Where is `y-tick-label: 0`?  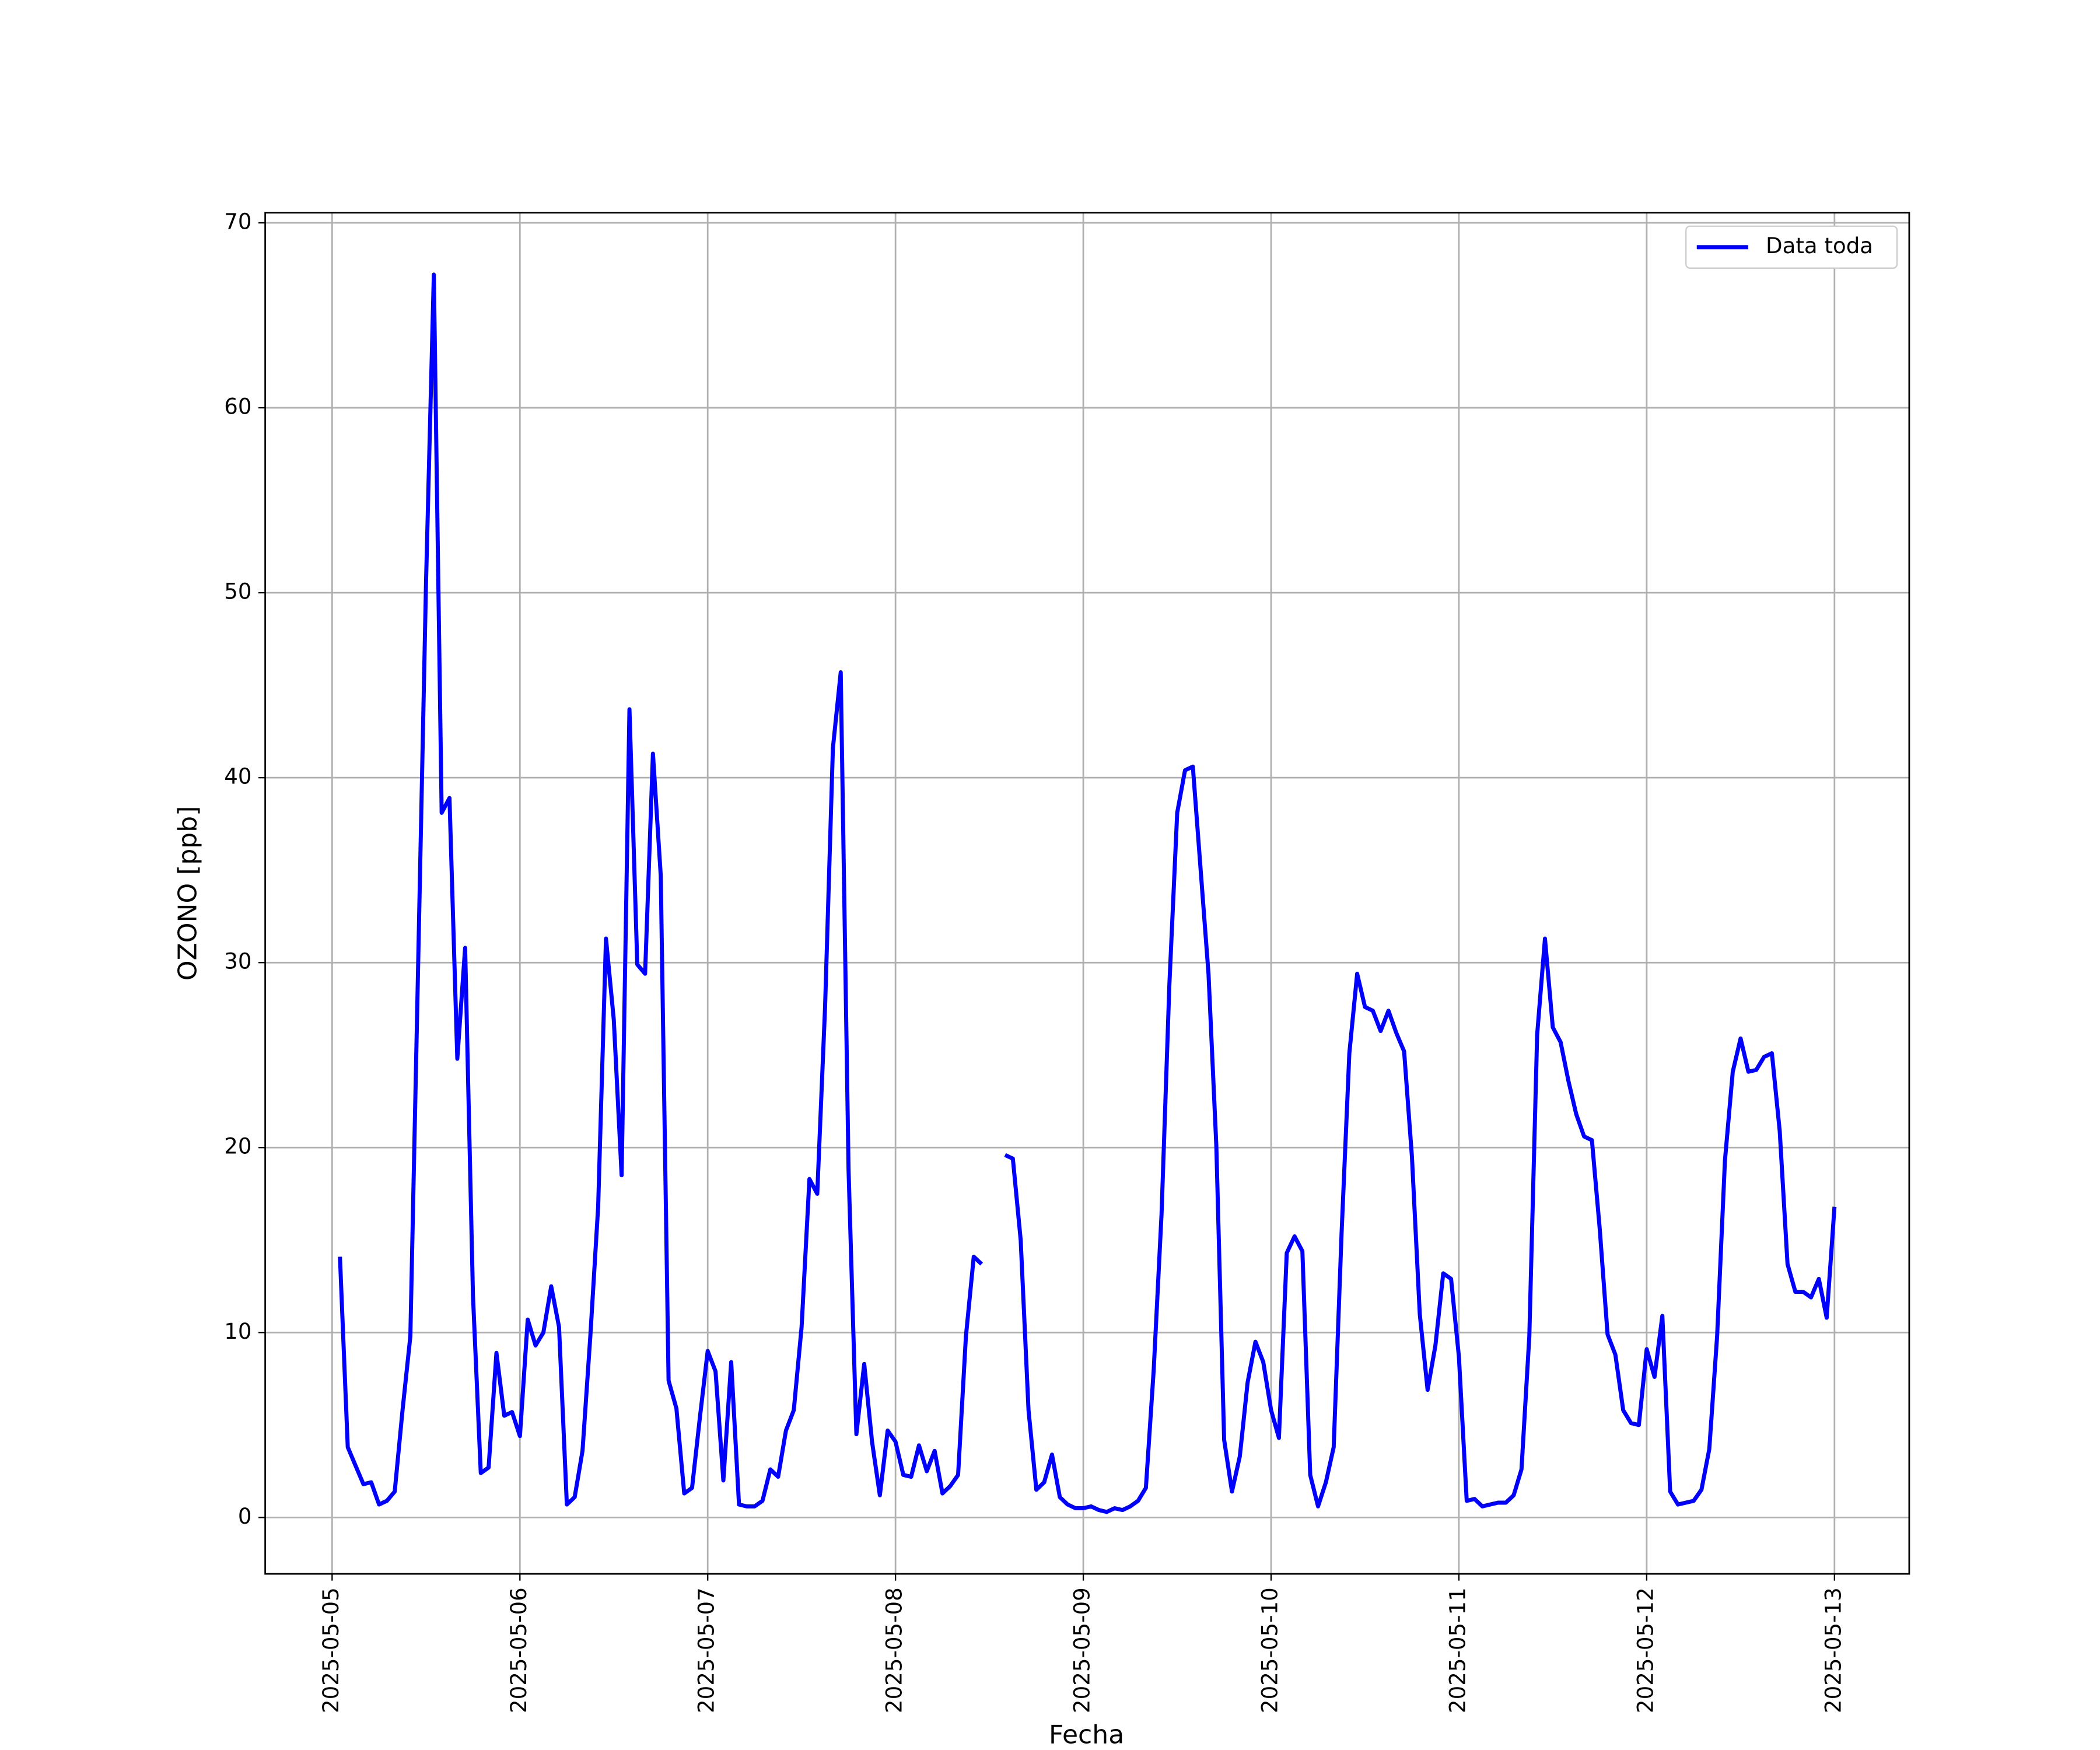
y-tick-label: 0 is located at coordinates (245, 1517).